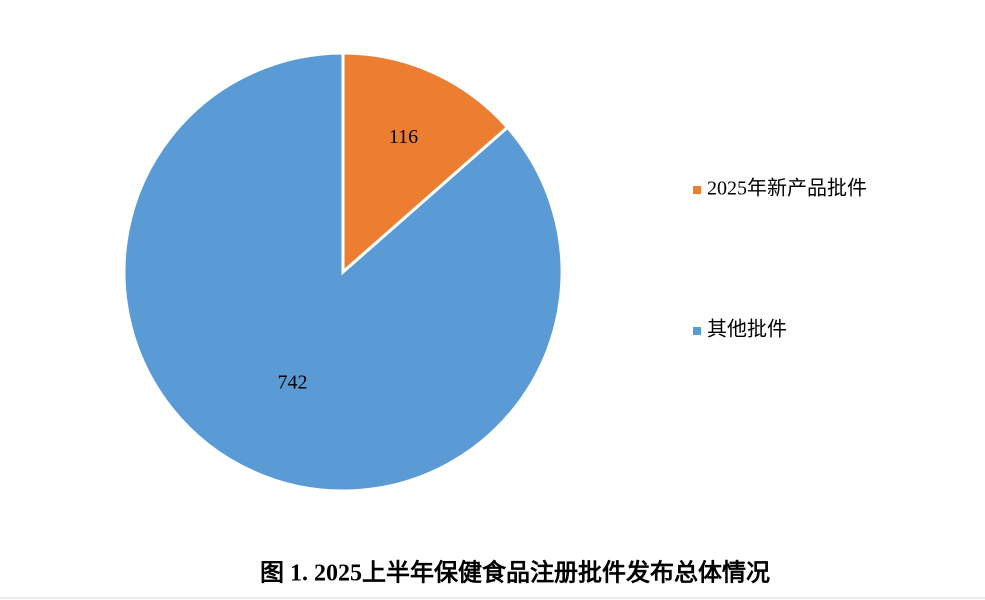 The height and width of the screenshot is (600, 985). What do you see at coordinates (515, 573) in the screenshot?
I see `chart-title: 图 1. 2025上半年保健食品注册批件发布总体情况` at bounding box center [515, 573].